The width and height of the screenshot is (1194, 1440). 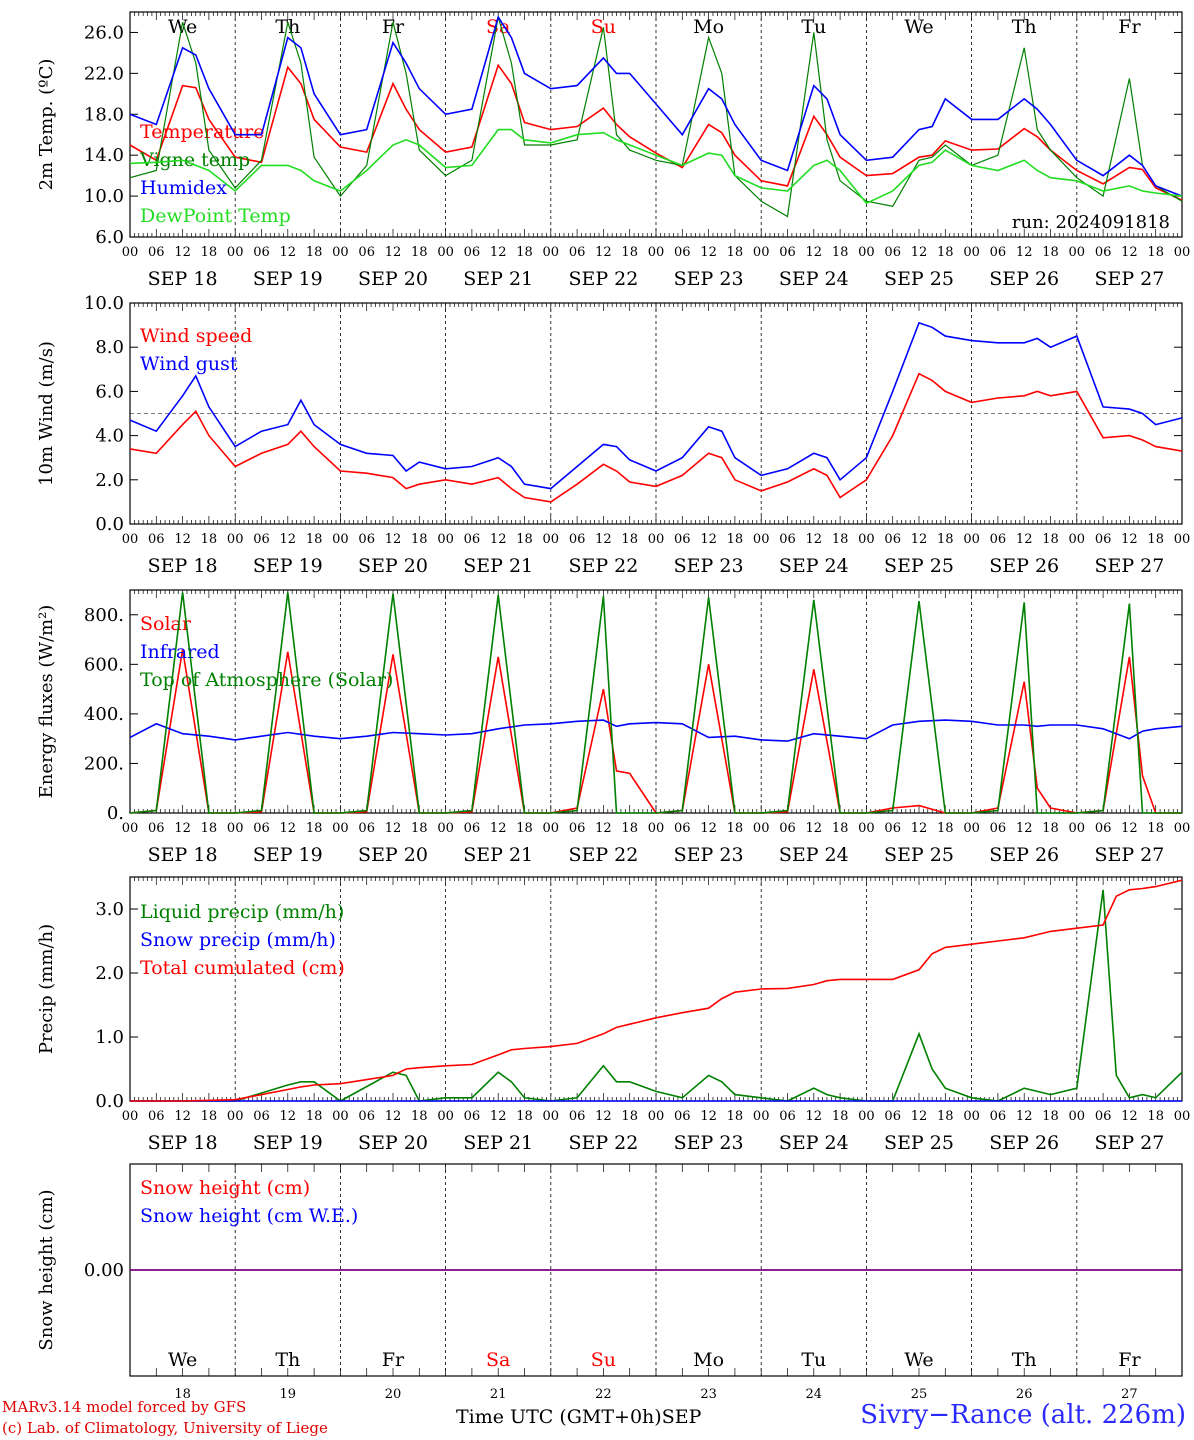 What do you see at coordinates (814, 566) in the screenshot?
I see `date-label: SEP 24` at bounding box center [814, 566].